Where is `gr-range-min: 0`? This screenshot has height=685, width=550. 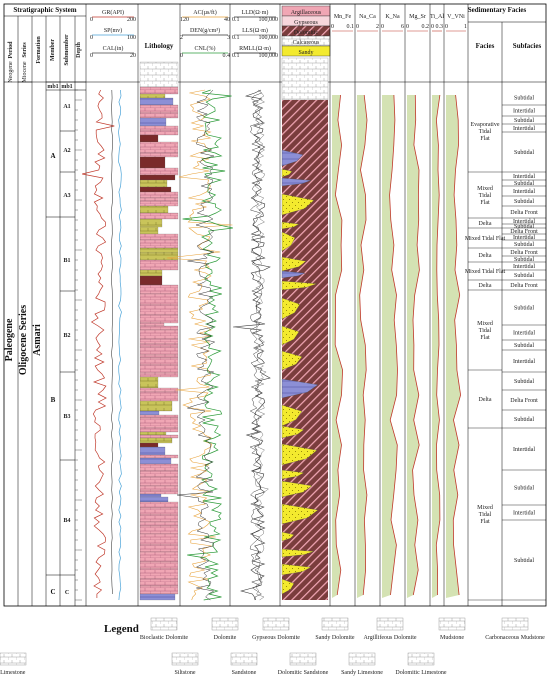 gr-range-min: 0 is located at coordinates (91, 20).